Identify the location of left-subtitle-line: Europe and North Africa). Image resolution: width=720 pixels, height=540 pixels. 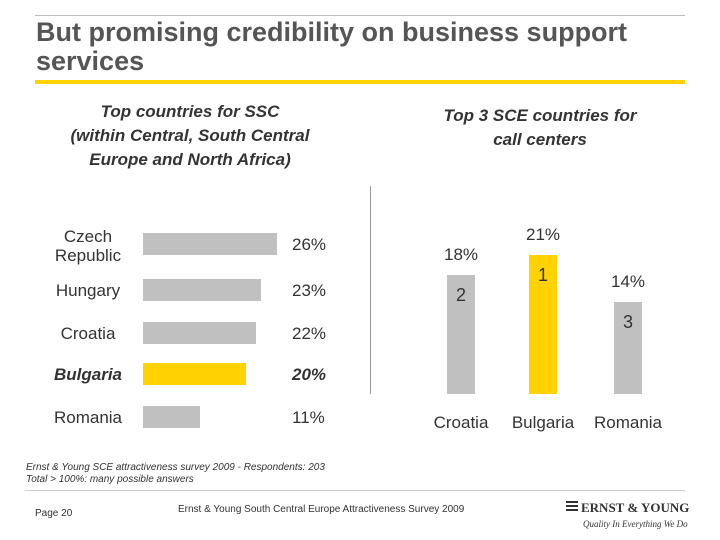
(190, 159).